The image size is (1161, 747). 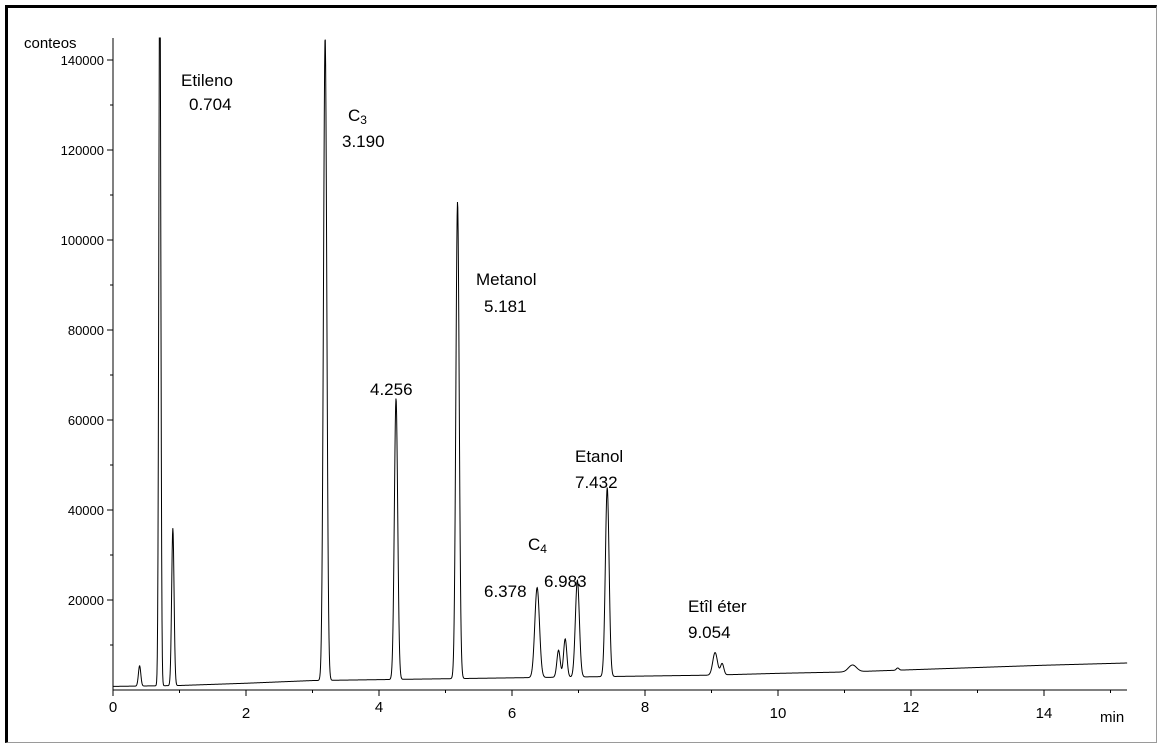 What do you see at coordinates (379, 707) in the screenshot?
I see `x-tick-label: 4` at bounding box center [379, 707].